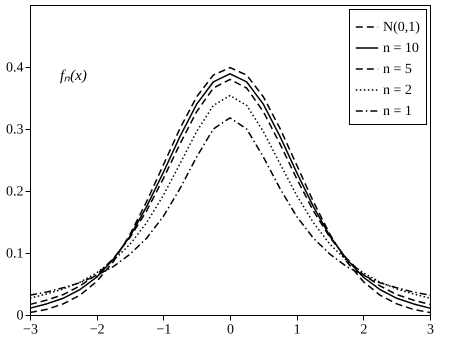 This screenshot has height=350, width=474. Describe the element at coordinates (401, 27) in the screenshot. I see `legend-label: N(0,1)` at that location.